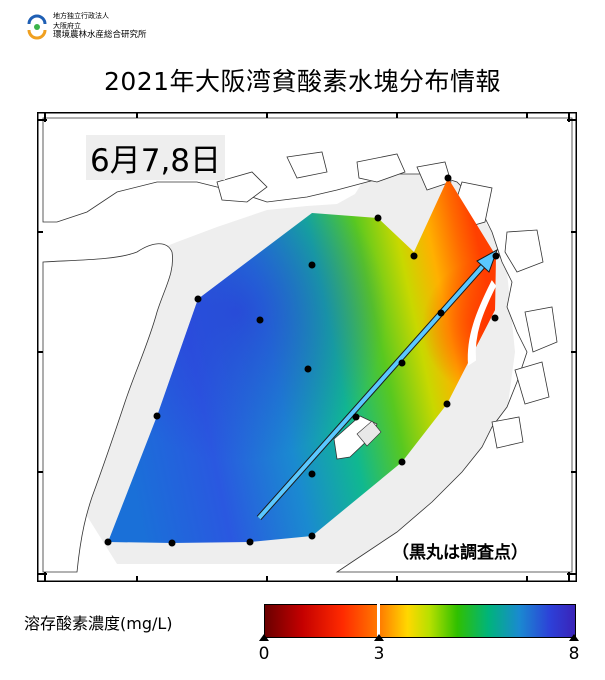 The height and width of the screenshot is (680, 605). What do you see at coordinates (379, 637) in the screenshot?
I see `colorbar-tick-mid` at bounding box center [379, 637].